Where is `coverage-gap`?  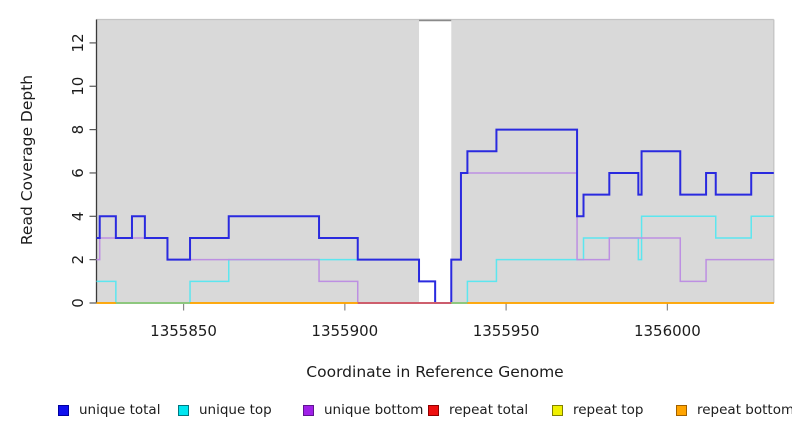
coverage-gap is located at coordinates (435, 161).